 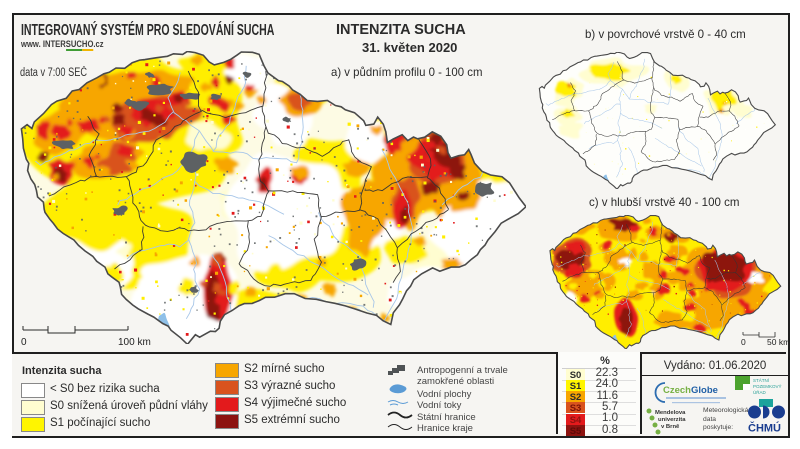 What do you see at coordinates (767, 386) in the screenshot?
I see `svg-text: POZEMKOVÝ` at bounding box center [767, 386].